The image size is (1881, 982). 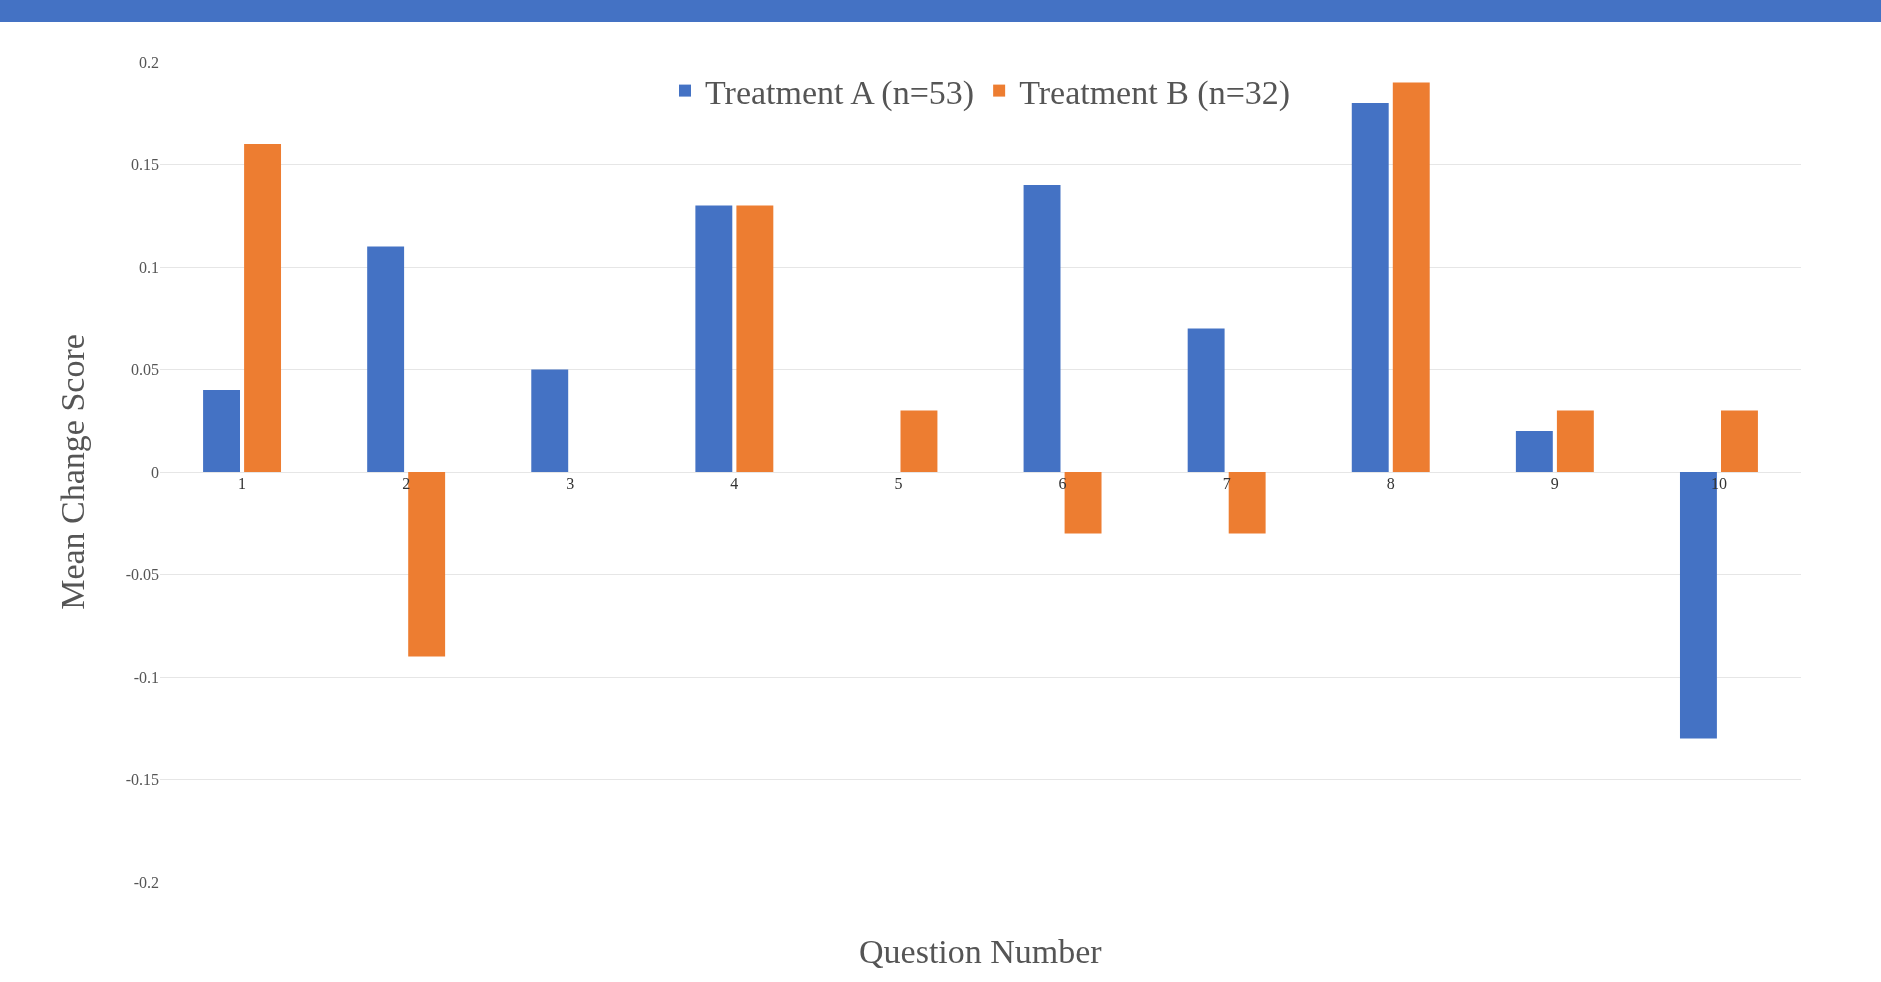 What do you see at coordinates (149, 62) in the screenshot?
I see `y-tick-label: 0.2` at bounding box center [149, 62].